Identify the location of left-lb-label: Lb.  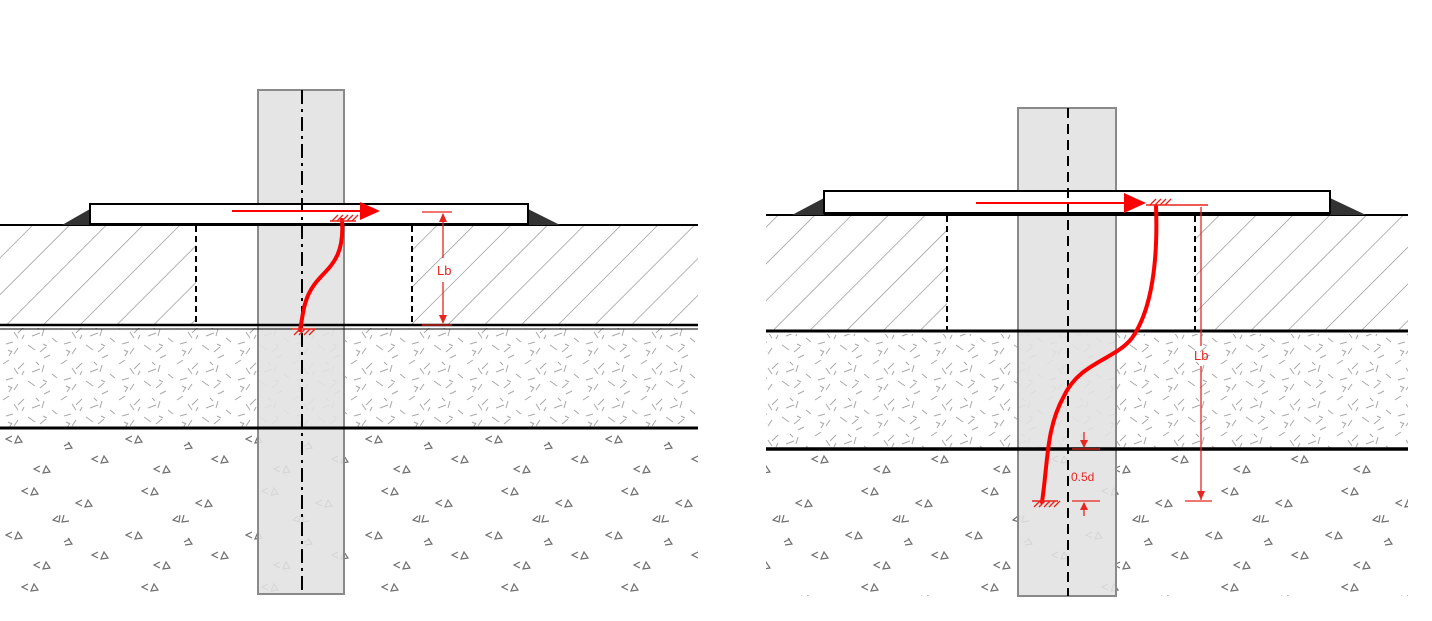
(444, 270).